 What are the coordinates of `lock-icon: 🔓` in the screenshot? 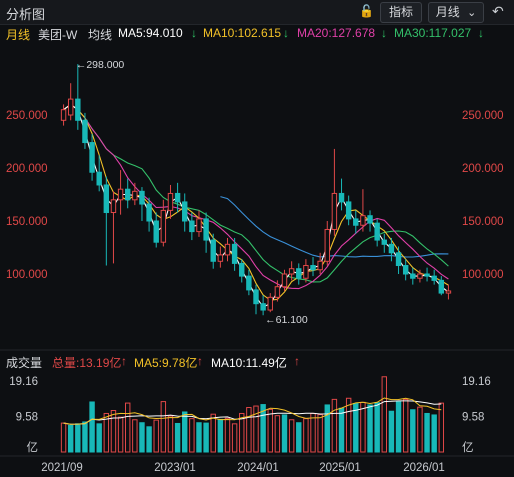 It's located at (366, 11).